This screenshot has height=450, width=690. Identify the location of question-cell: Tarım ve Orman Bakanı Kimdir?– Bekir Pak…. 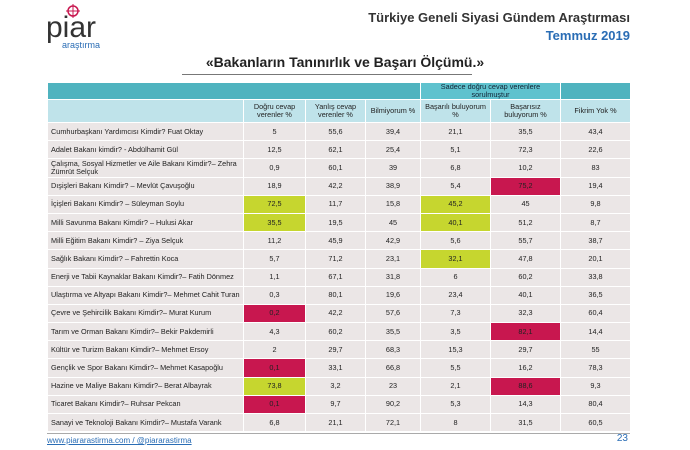
(145, 332).